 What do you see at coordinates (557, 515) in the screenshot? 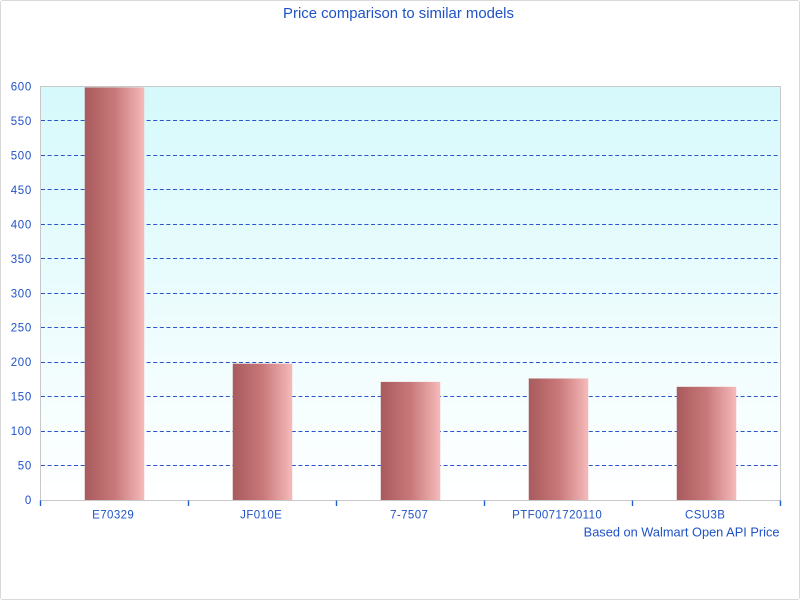
I see `svg-text: PTF0071720110` at bounding box center [557, 515].